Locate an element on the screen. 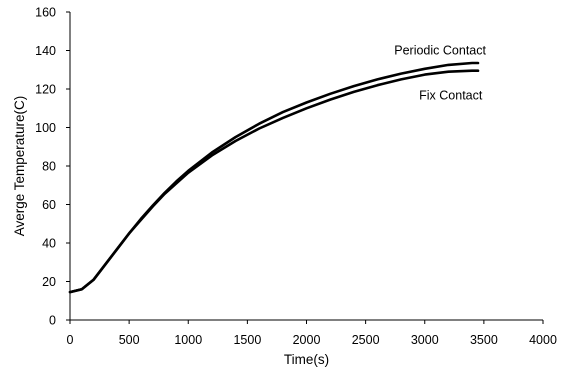  series-label-fix-contact: Fix Contact is located at coordinates (451, 96).